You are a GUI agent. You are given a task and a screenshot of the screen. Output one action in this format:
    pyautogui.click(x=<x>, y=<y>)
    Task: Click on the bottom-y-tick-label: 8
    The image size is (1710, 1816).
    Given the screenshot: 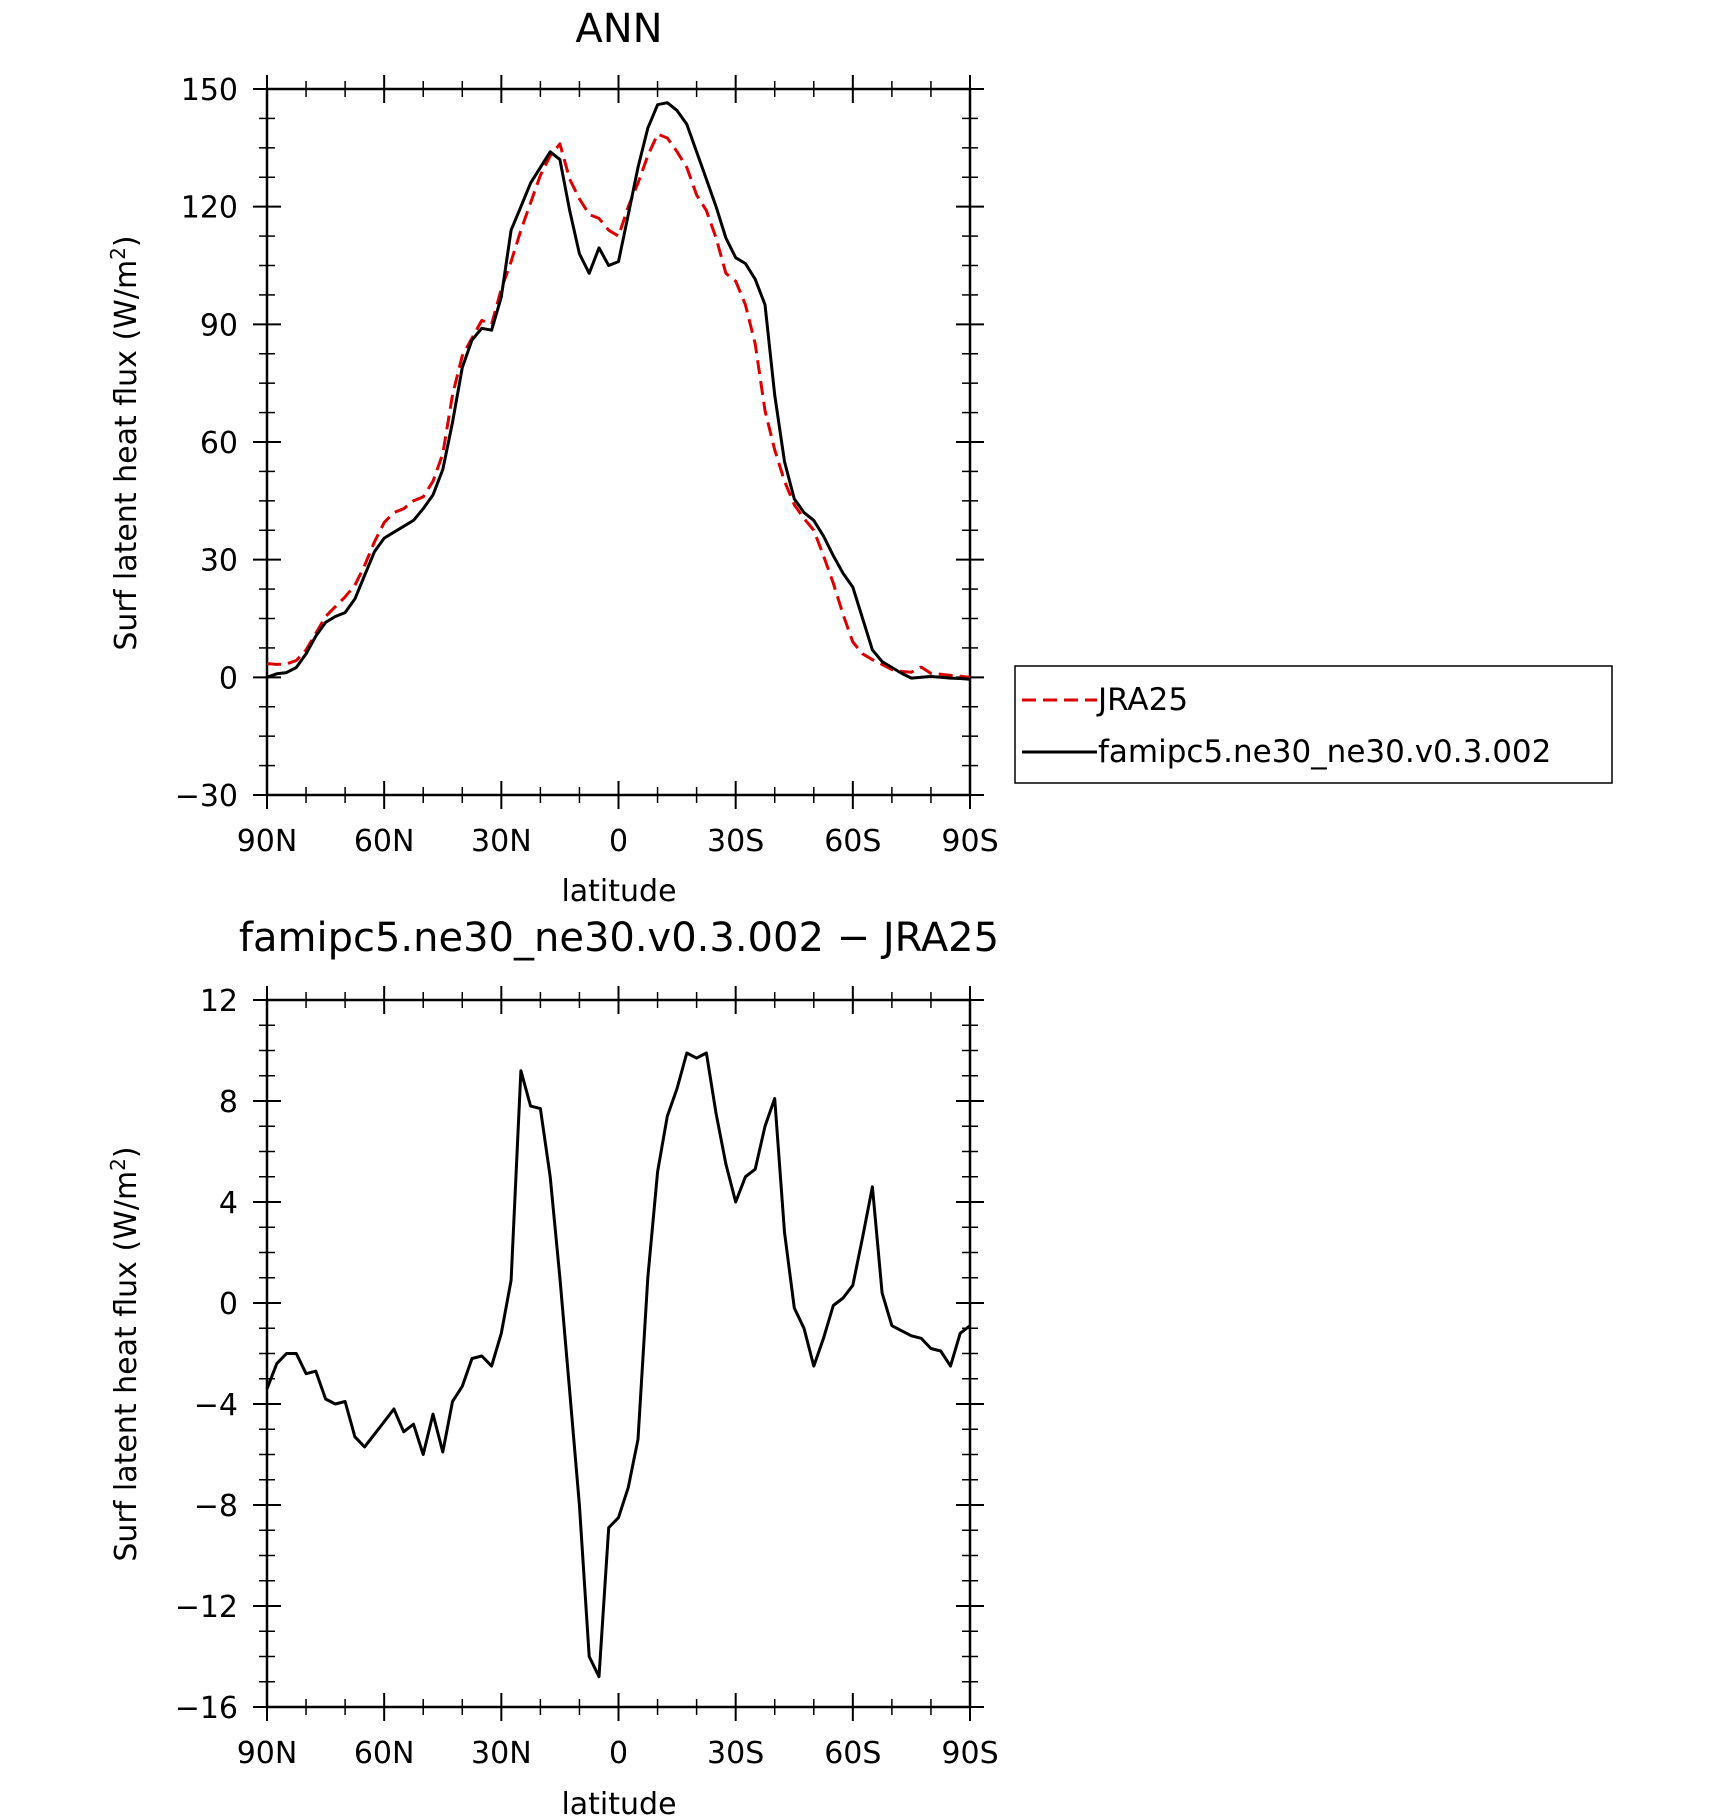 What is the action you would take?
    pyautogui.click(x=228, y=1102)
    